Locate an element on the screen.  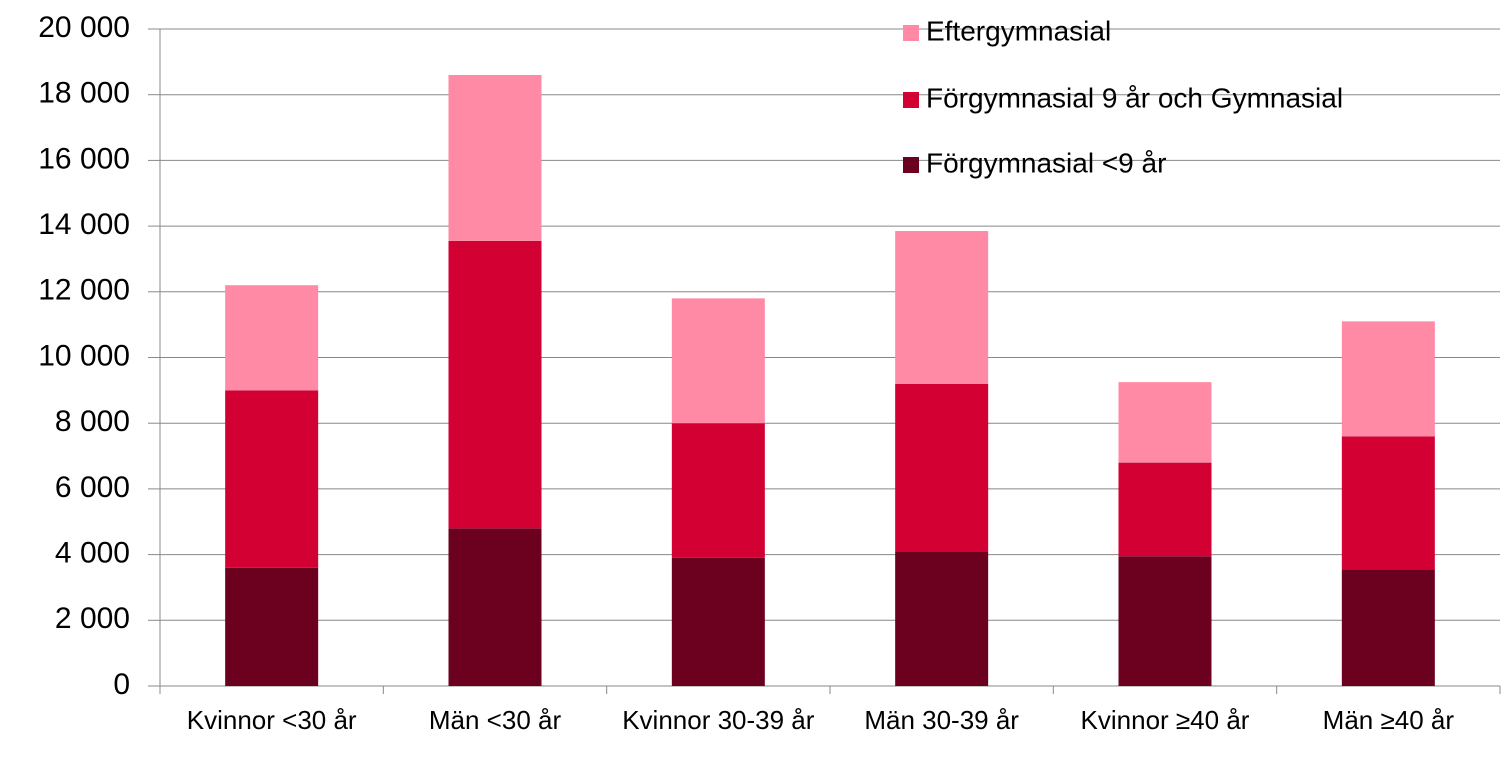
y-tick-label: 20 000 is located at coordinates (84, 27).